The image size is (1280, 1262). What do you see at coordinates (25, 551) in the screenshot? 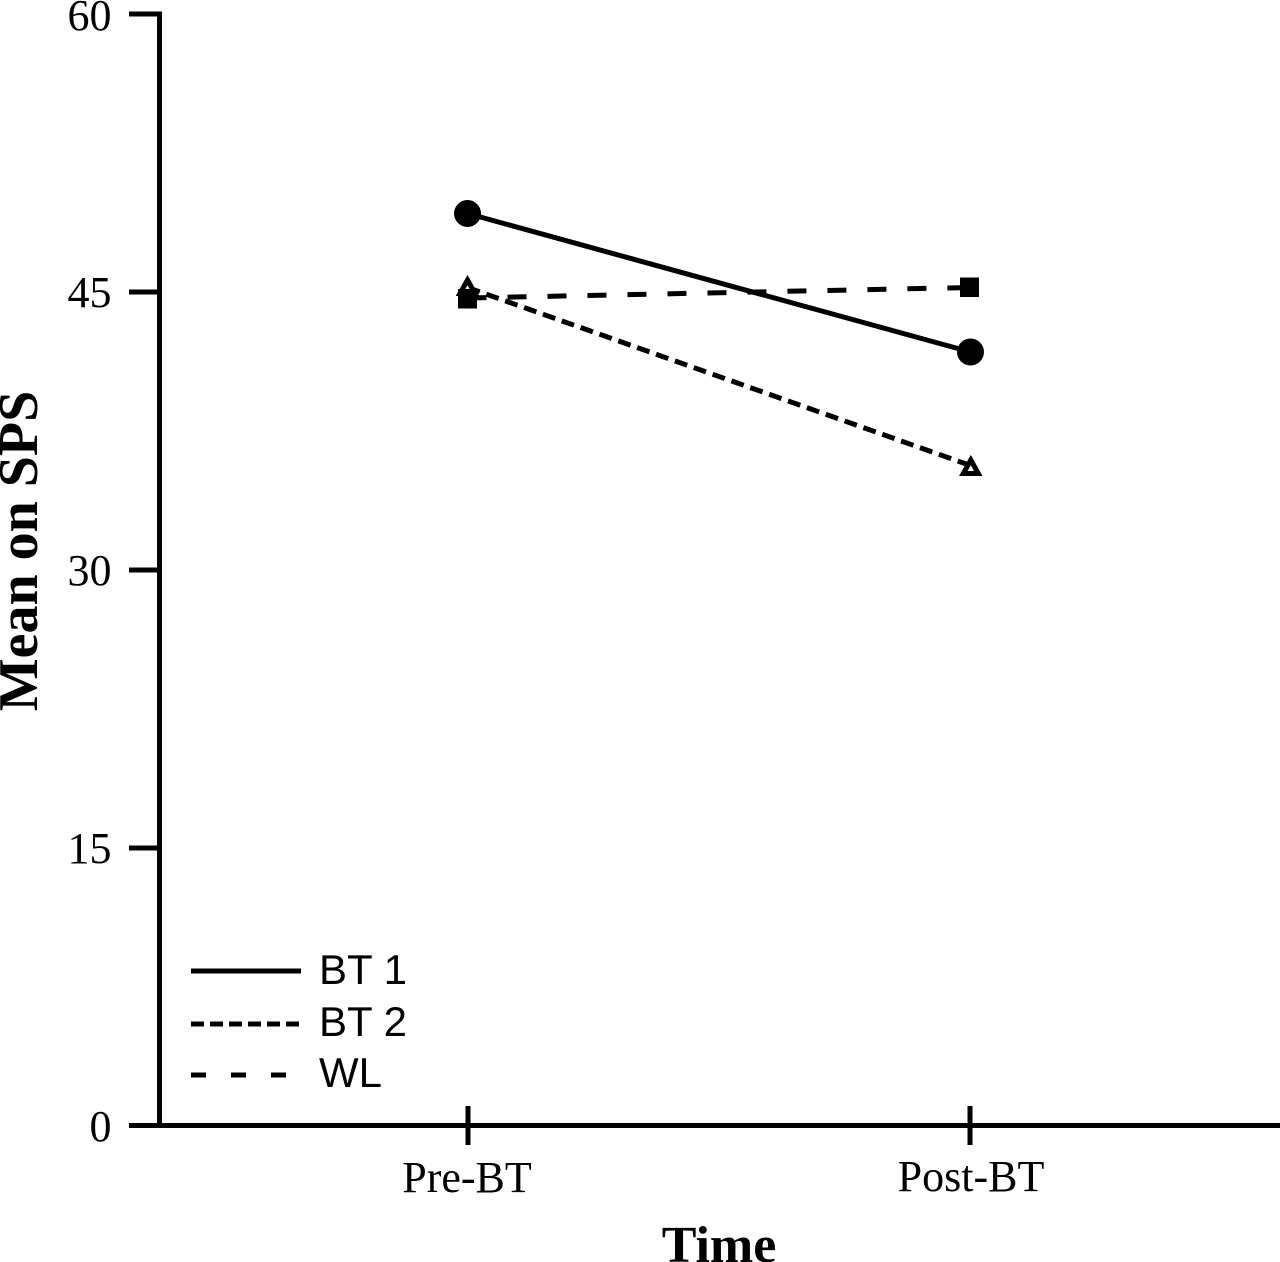
I see `svg-text: Mean on SPS` at bounding box center [25, 551].